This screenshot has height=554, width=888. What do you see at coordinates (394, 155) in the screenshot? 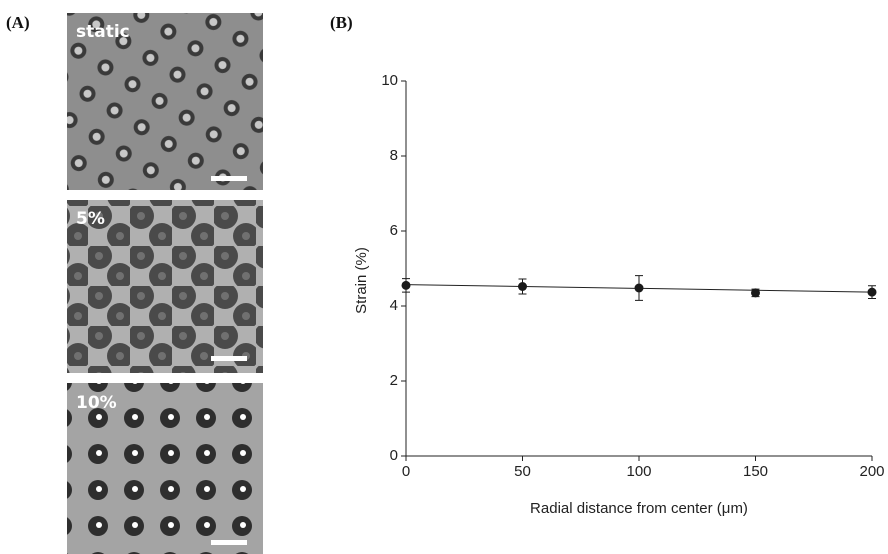
I see `y-tick-label: 8` at bounding box center [394, 155].